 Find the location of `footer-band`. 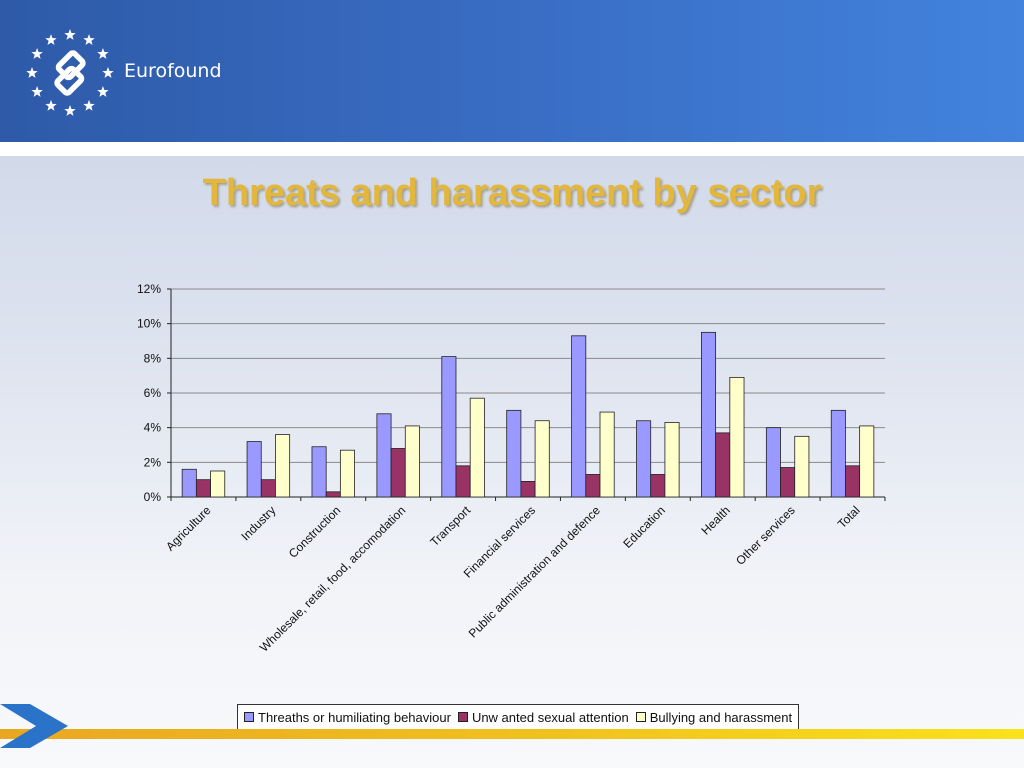

footer-band is located at coordinates (512, 734).